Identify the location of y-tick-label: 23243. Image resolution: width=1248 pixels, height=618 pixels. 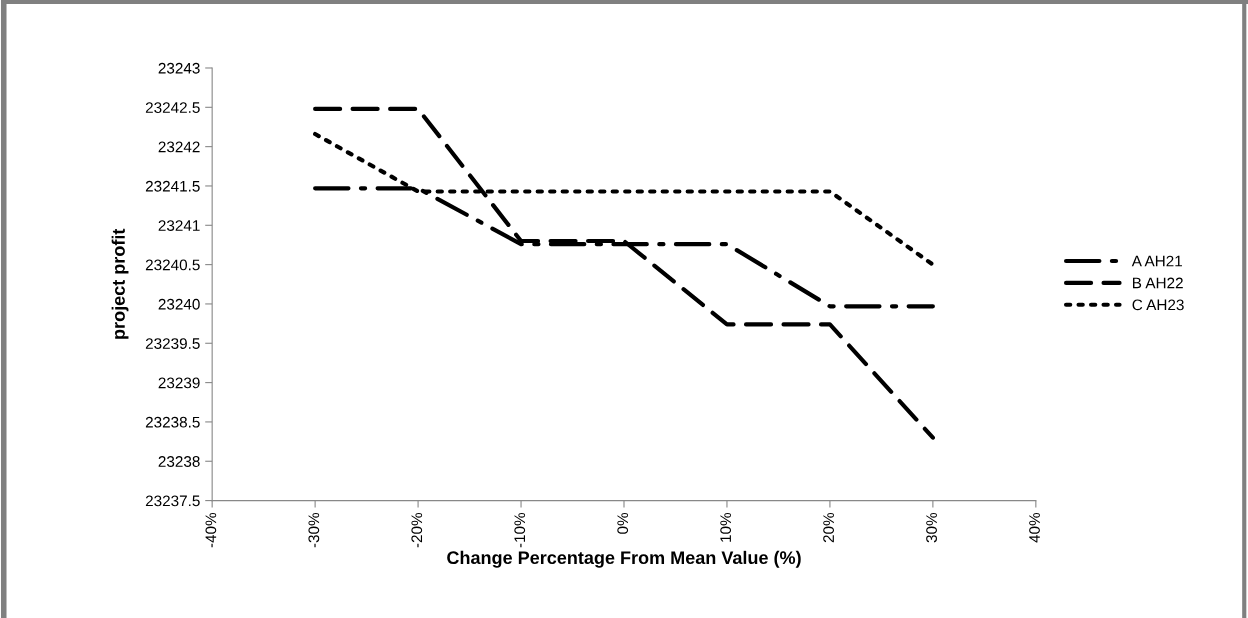
(179, 68).